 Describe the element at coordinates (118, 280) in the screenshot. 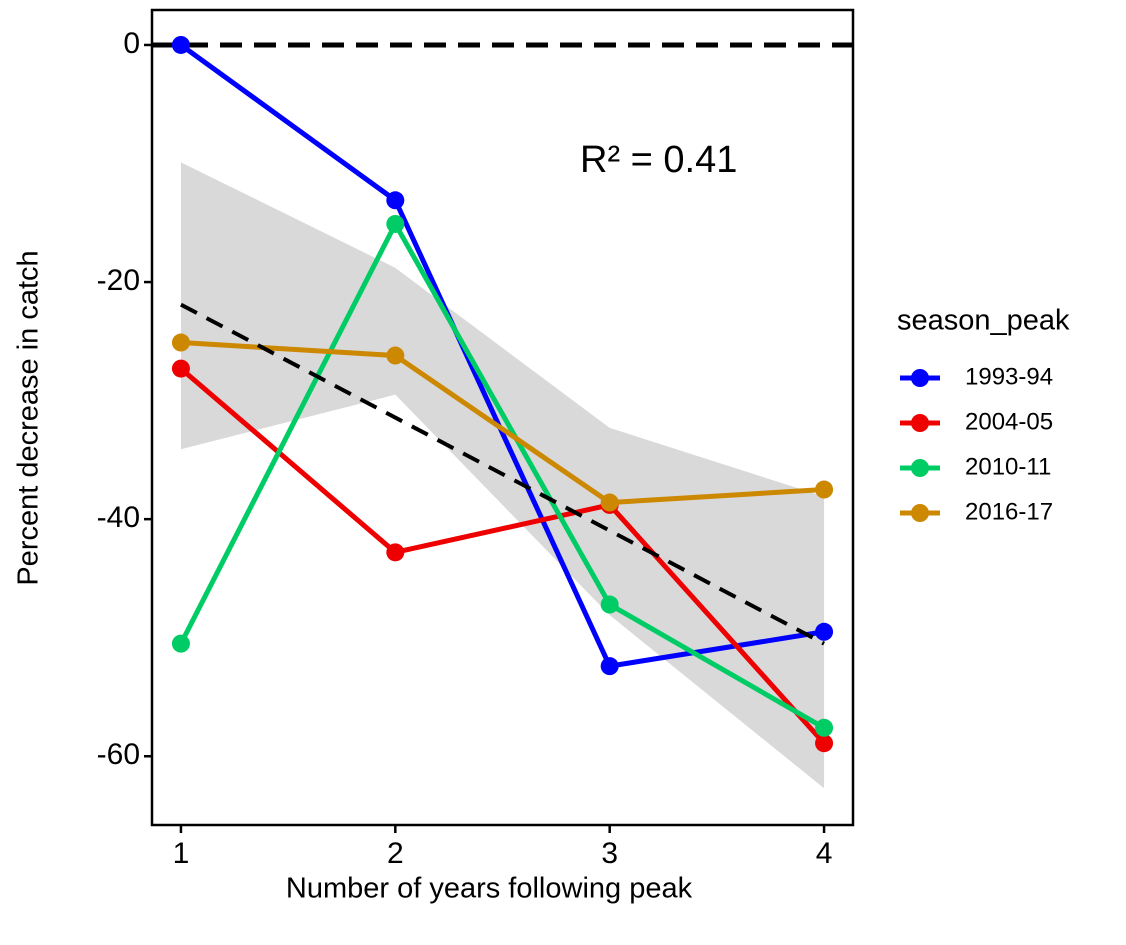

I see `y-tick-label: -20` at that location.